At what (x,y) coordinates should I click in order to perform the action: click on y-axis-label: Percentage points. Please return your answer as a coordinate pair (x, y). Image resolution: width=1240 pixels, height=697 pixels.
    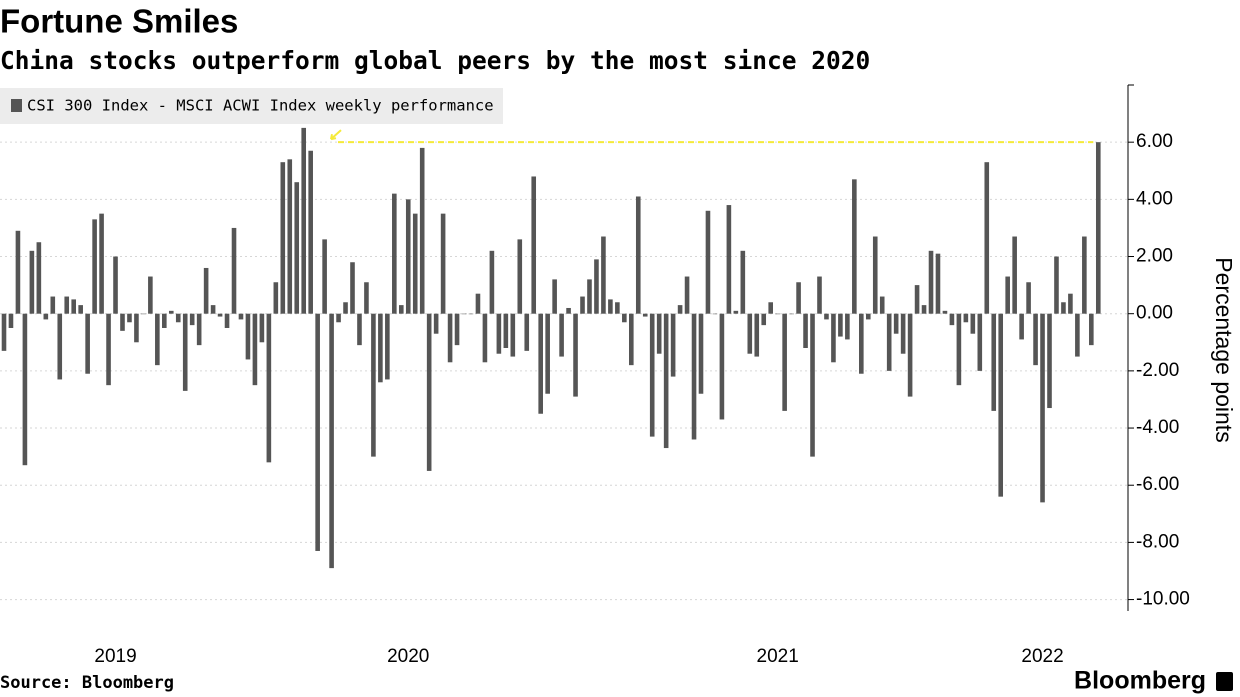
    Looking at the image, I should click on (1224, 349).